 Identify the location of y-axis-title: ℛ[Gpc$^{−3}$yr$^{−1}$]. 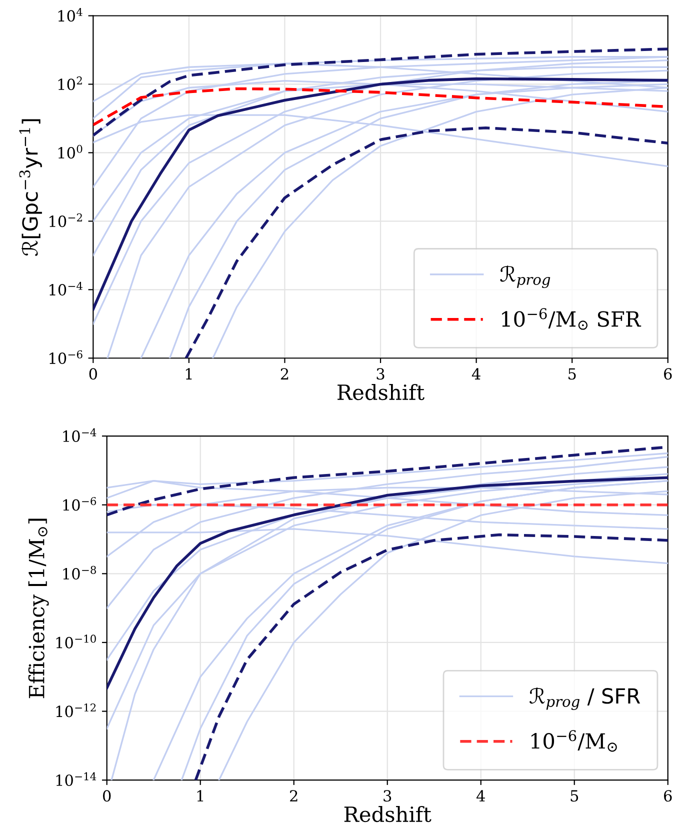
(30, 187).